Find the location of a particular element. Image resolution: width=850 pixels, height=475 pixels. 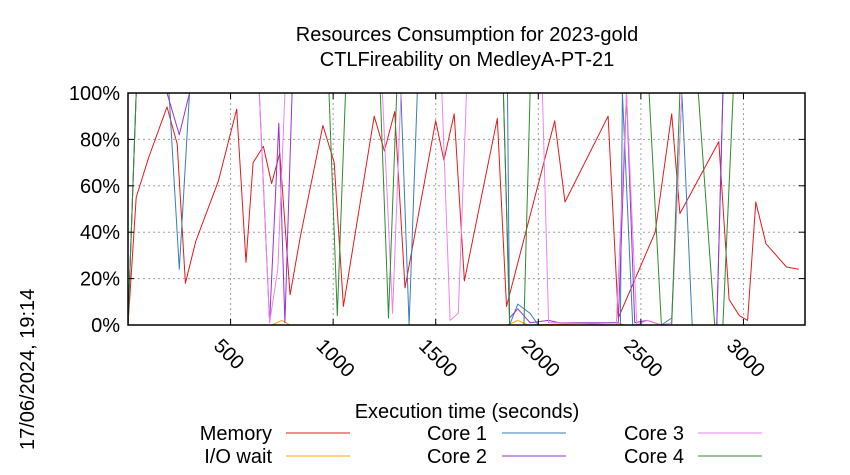

x-tick-label: 3000 is located at coordinates (745, 358).